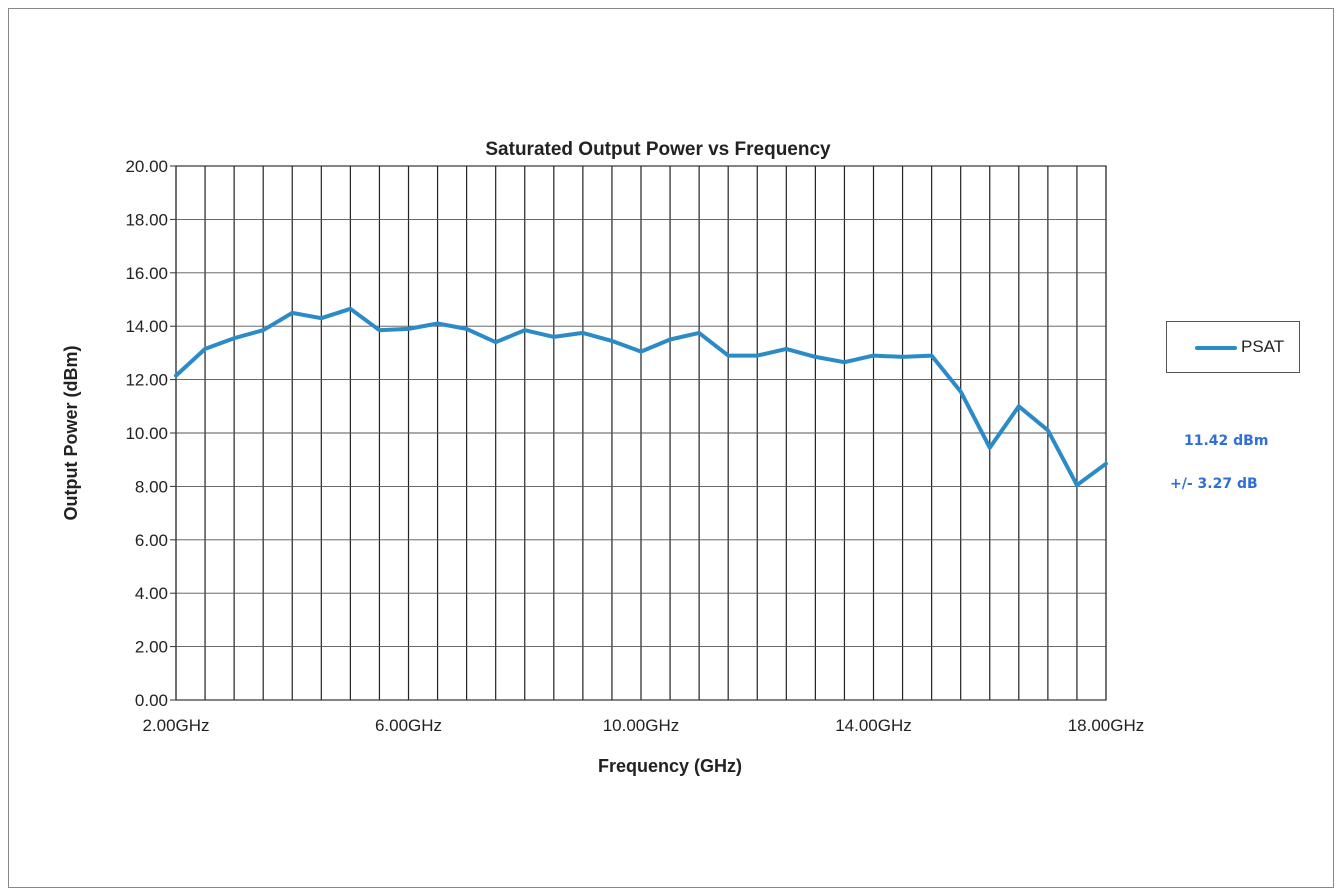  Describe the element at coordinates (658, 149) in the screenshot. I see `chart-title: Saturated Output Power vs Frequency` at that location.